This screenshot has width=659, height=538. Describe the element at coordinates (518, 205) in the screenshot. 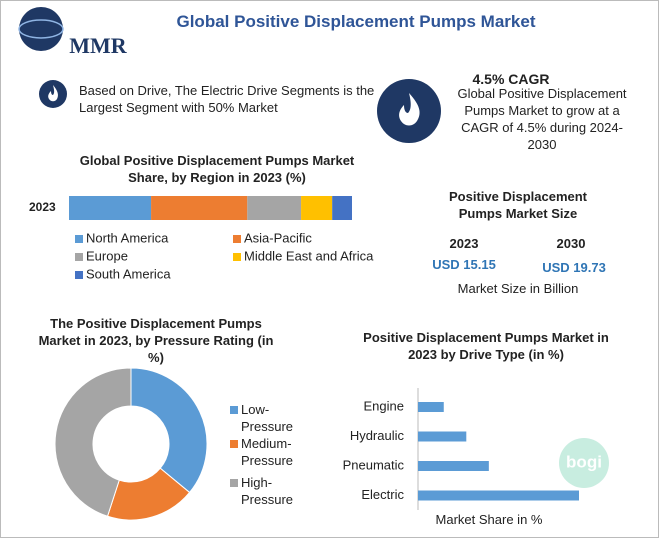

I see `market-size-title: Positive Displacement Pumps Market Size` at that location.